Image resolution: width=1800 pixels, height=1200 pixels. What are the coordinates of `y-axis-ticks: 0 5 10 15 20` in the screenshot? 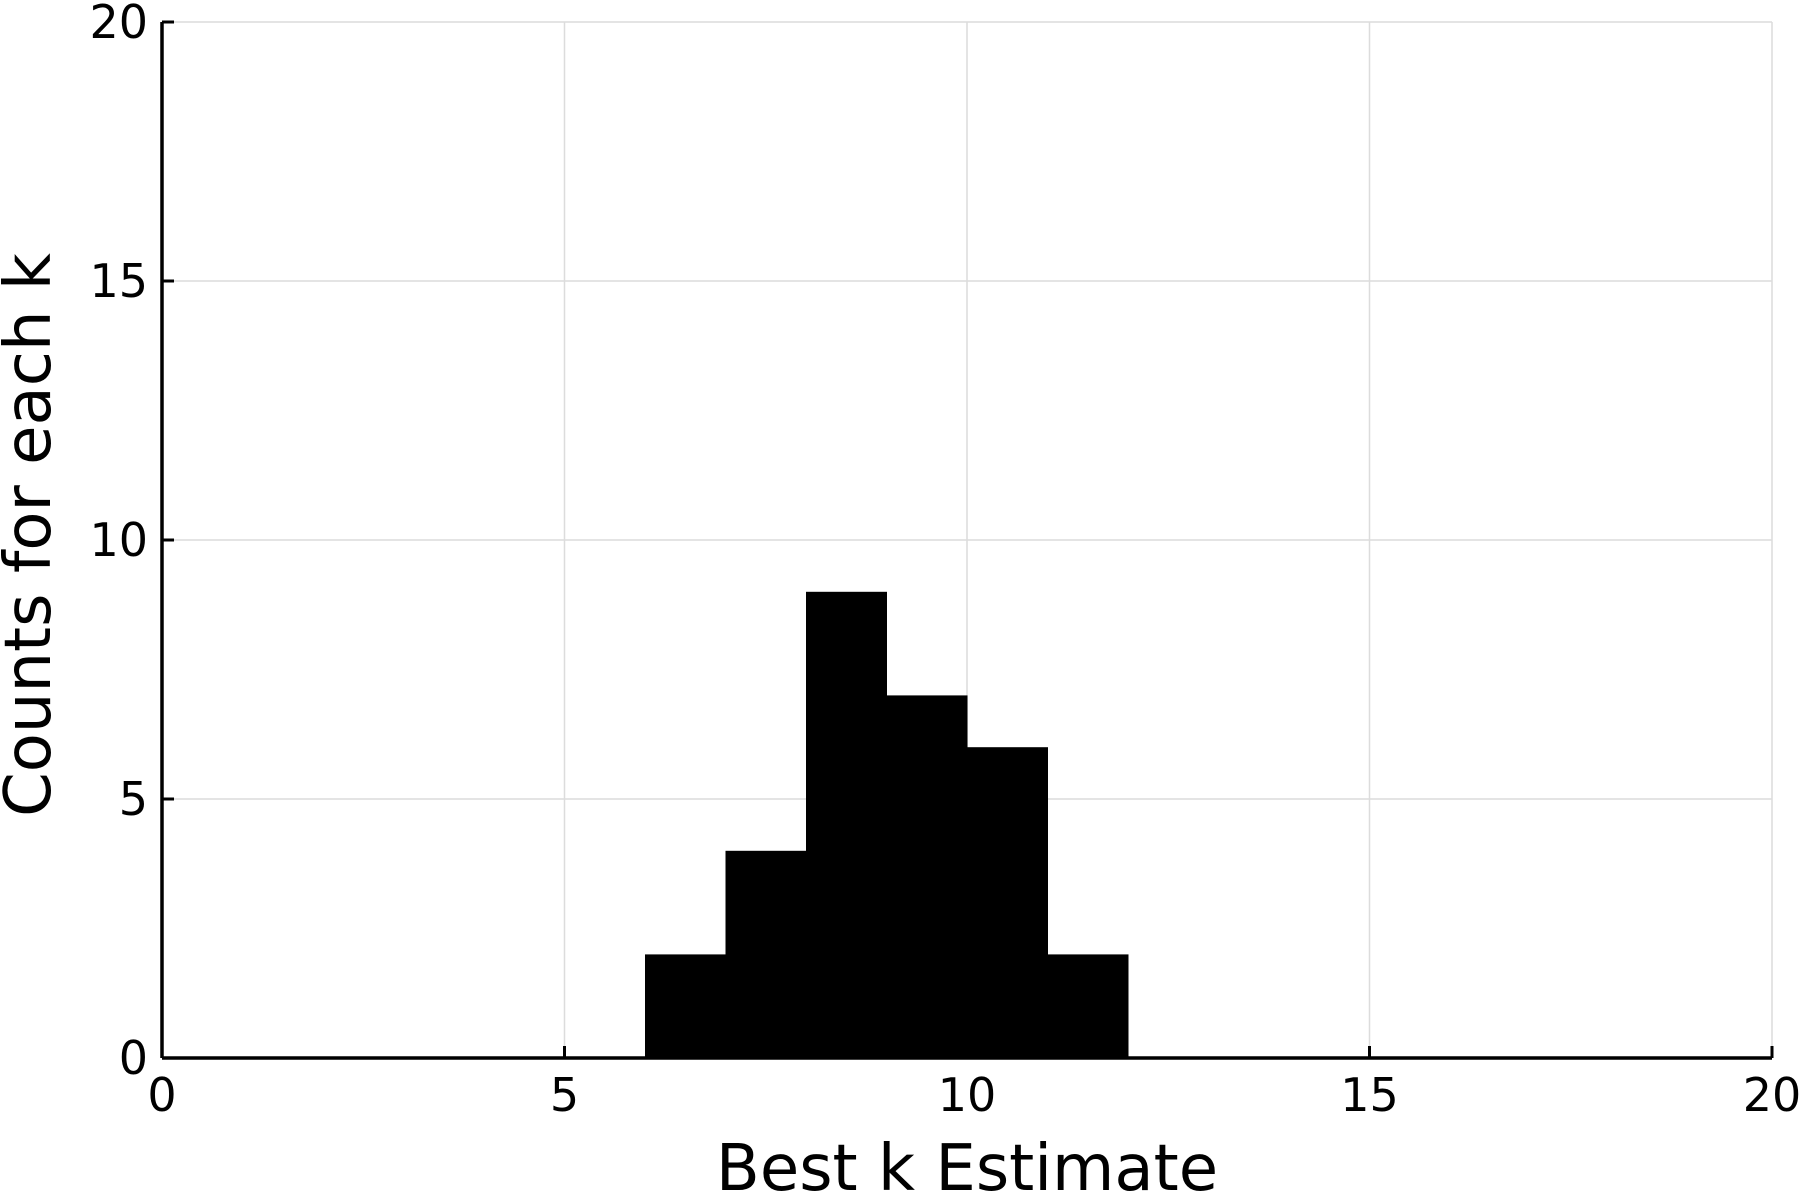 It's located at (131, 542).